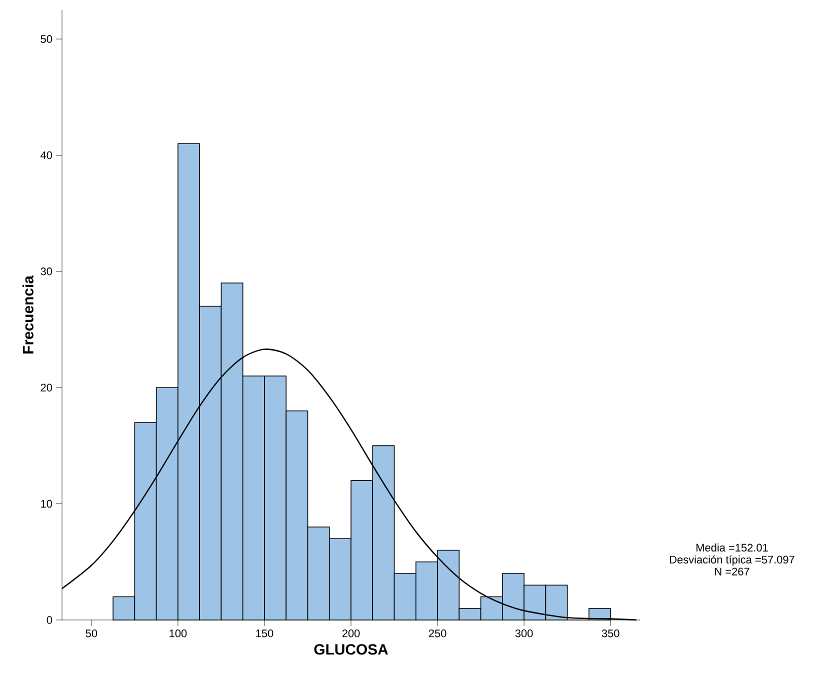  Describe the element at coordinates (265, 634) in the screenshot. I see `x-tick-label: 150` at that location.